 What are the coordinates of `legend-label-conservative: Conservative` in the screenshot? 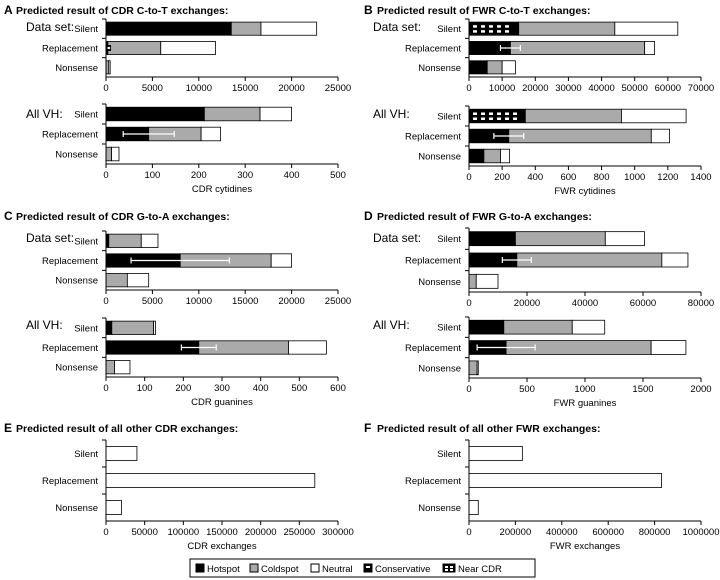 It's located at (402, 569).